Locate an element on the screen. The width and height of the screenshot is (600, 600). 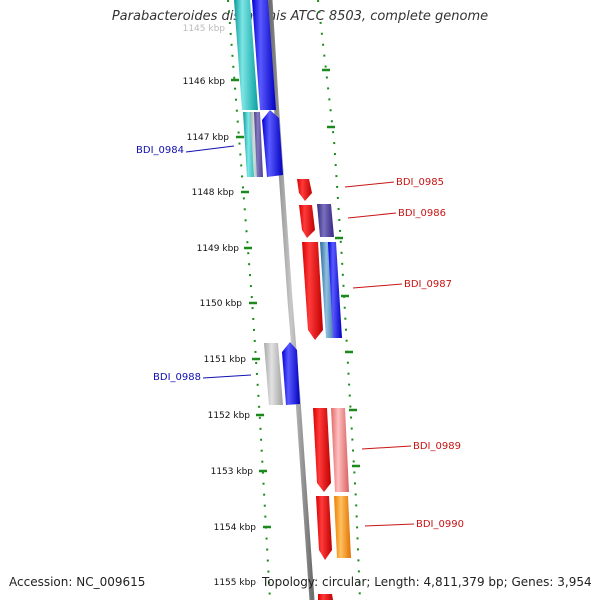
genome-backbone is located at coordinates (291, 300).